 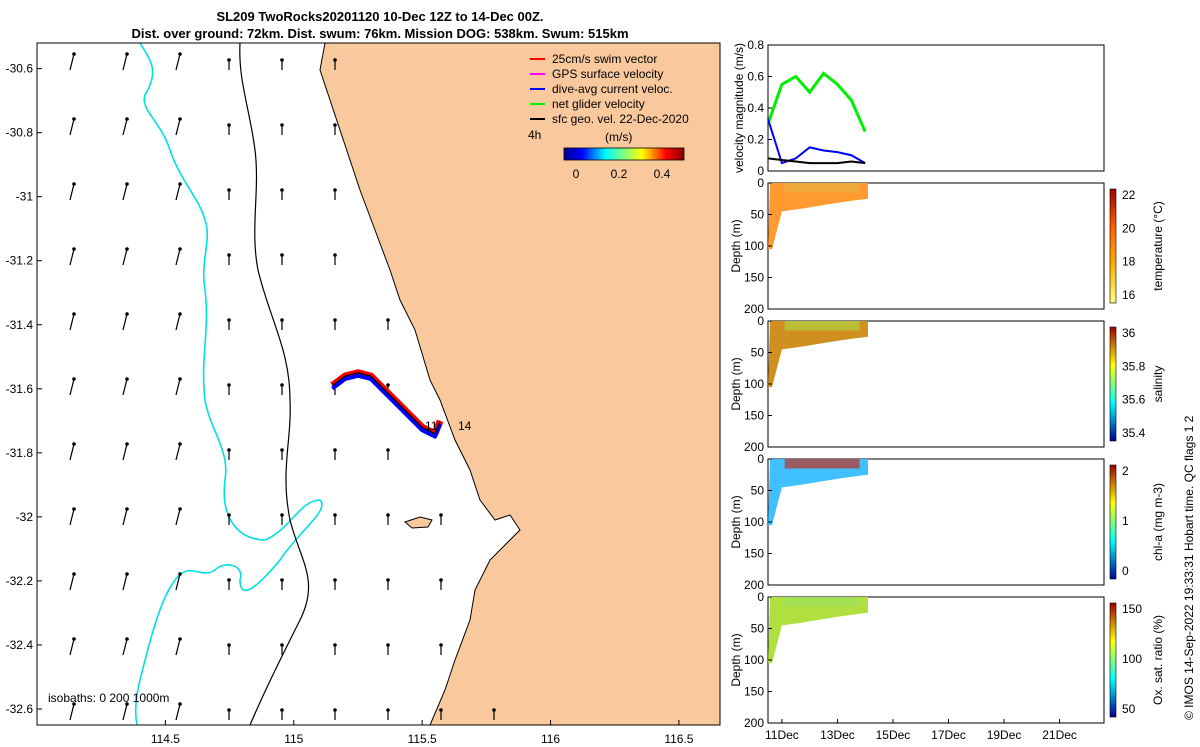 What do you see at coordinates (1134, 400) in the screenshot?
I see `colorbar-tick-label: 35.6` at bounding box center [1134, 400].